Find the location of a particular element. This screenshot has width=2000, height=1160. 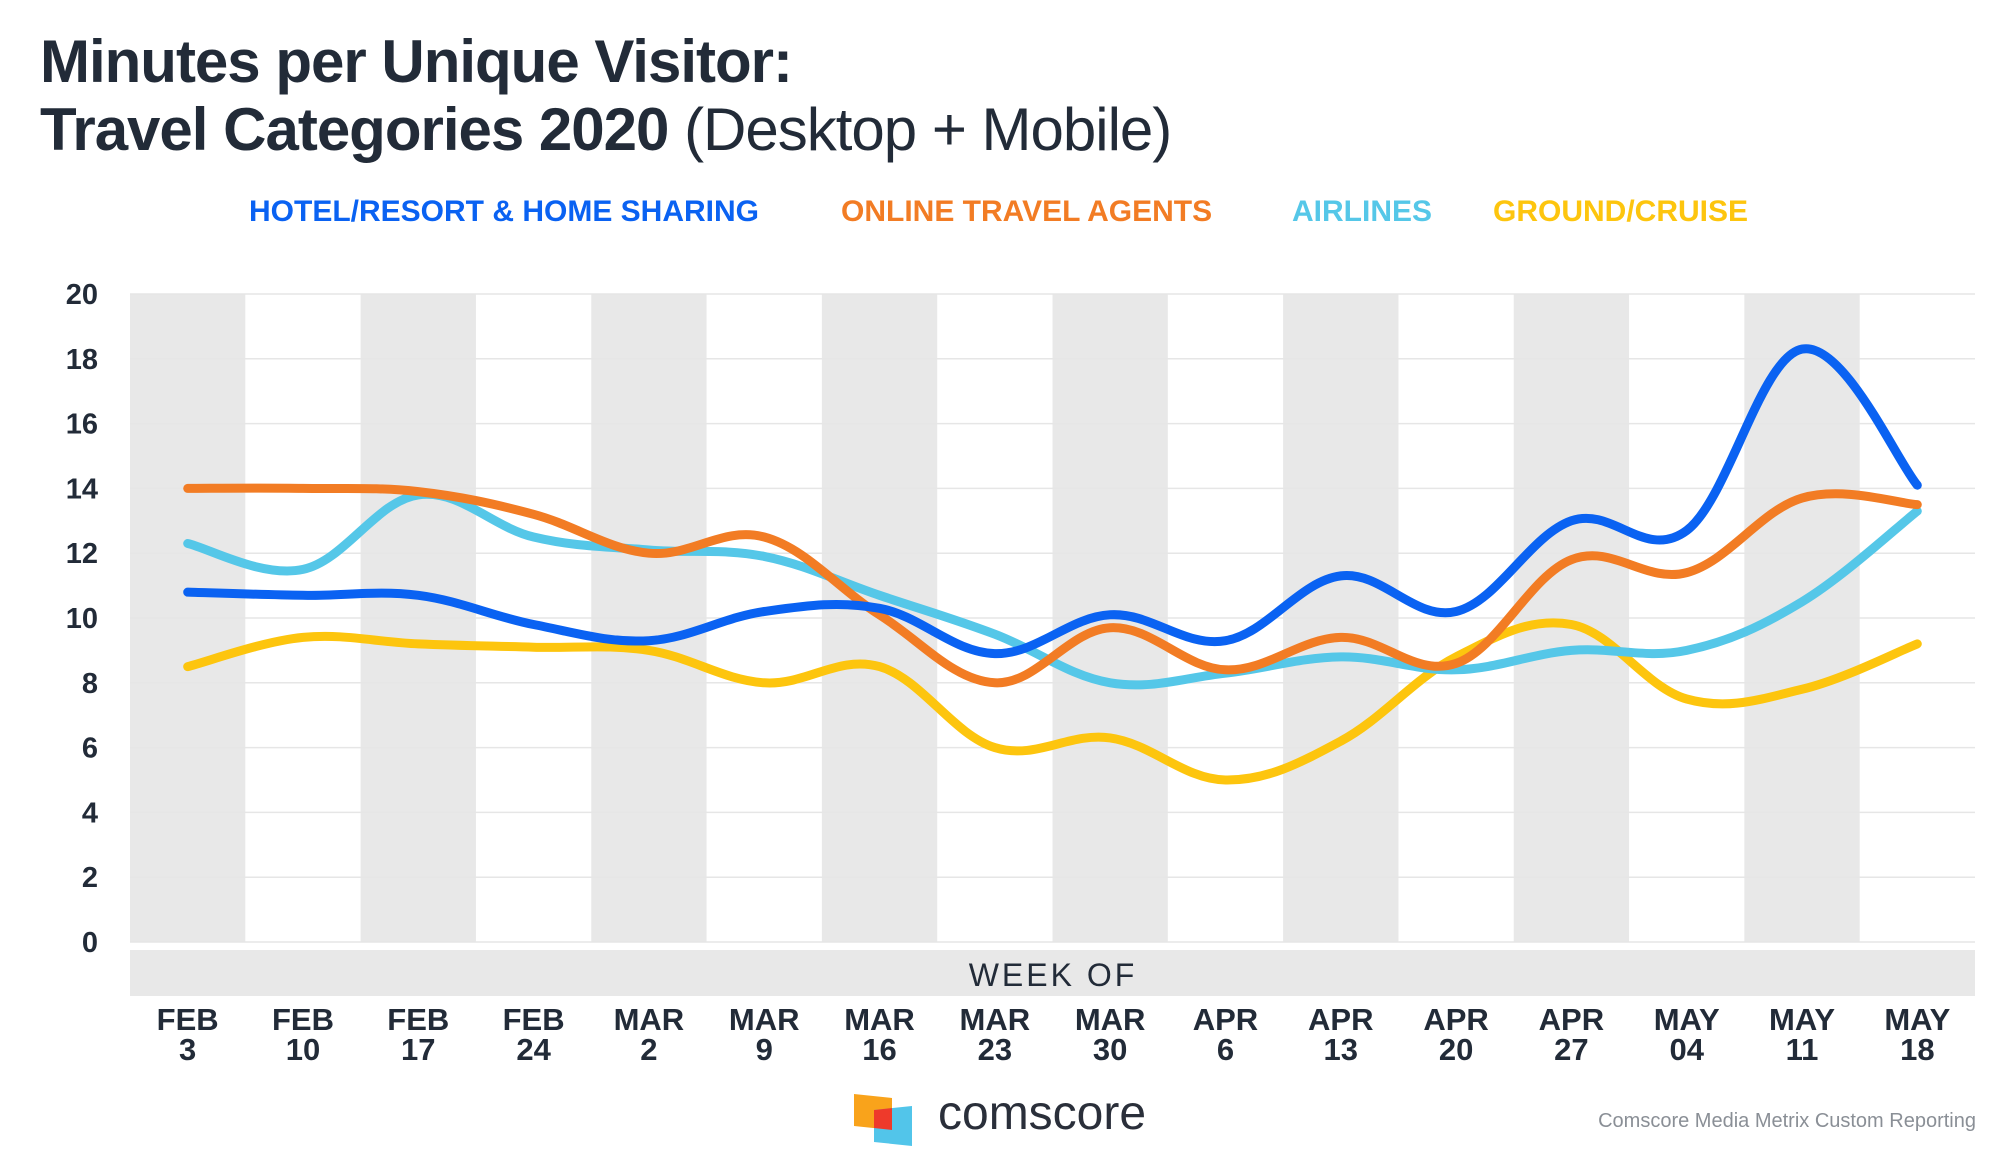

comscore-logo: comscore is located at coordinates (999, 1116).